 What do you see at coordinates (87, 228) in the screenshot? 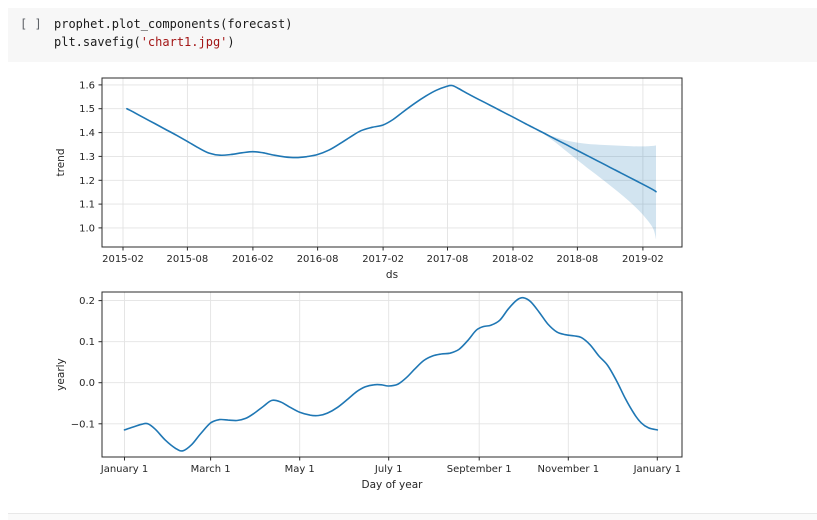
I see `y-tick-label: 1.0` at bounding box center [87, 228].